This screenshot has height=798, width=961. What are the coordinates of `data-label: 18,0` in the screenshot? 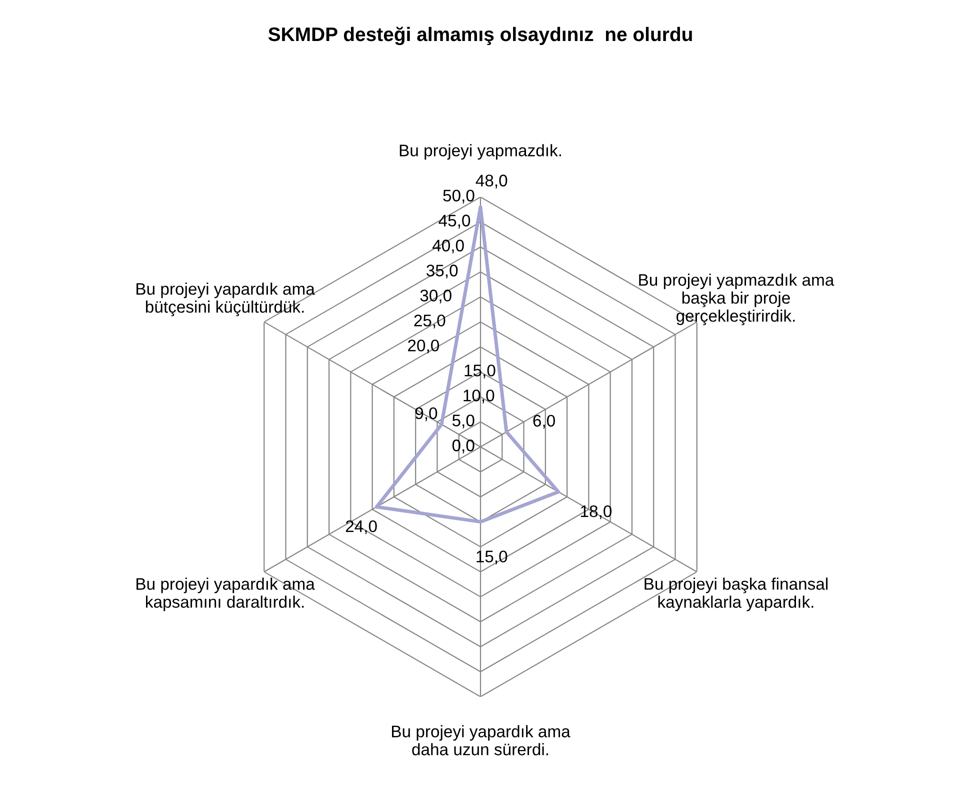 It's located at (596, 512).